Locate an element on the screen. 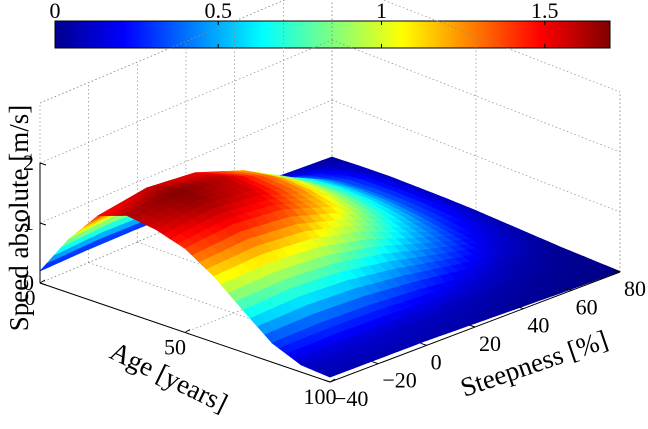 The image size is (648, 429). z-tick-label: 0 is located at coordinates (28, 282).